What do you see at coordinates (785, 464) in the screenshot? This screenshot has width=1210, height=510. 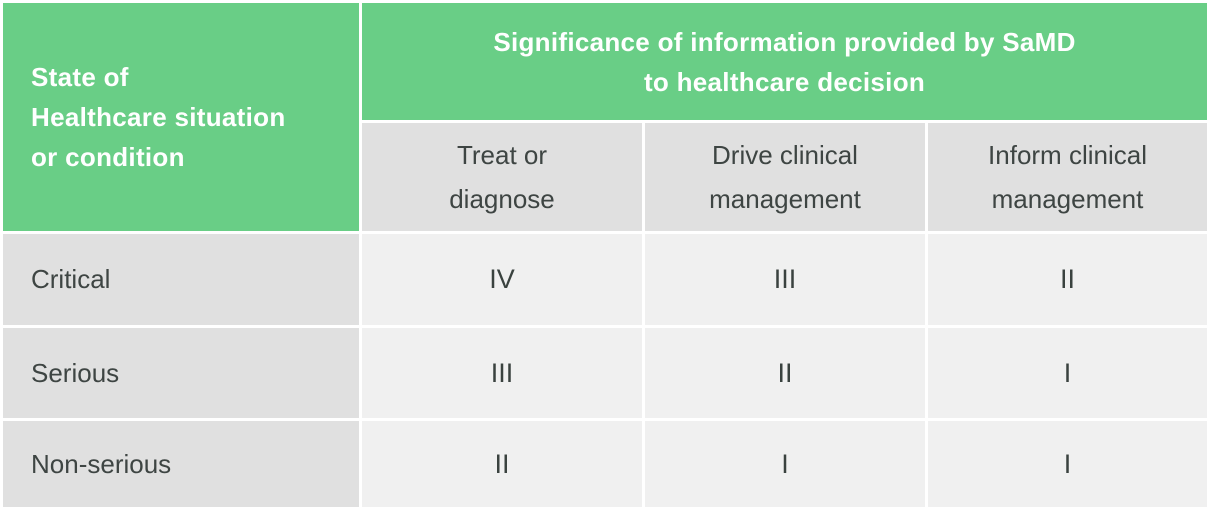 I see `cell-non-serious-drive-clinical: I` at bounding box center [785, 464].